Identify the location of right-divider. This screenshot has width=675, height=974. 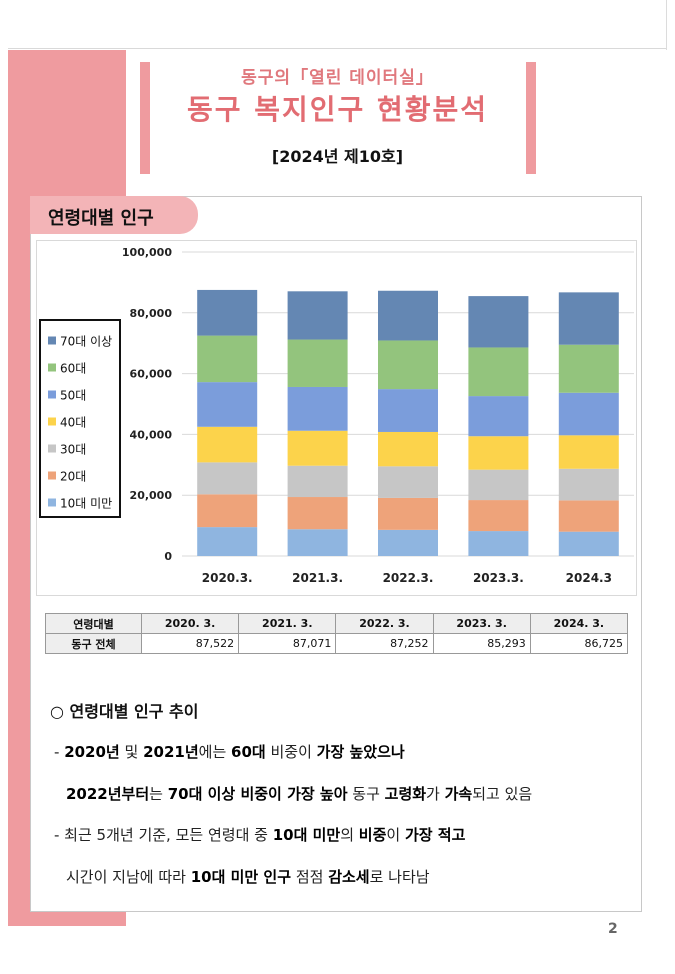
(666, 25).